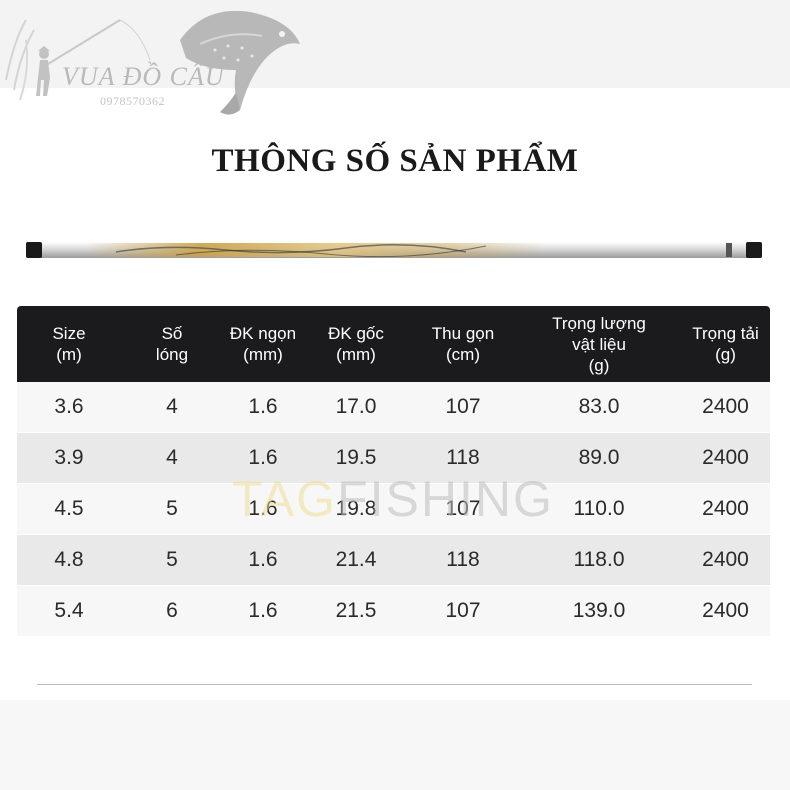  What do you see at coordinates (69, 344) in the screenshot?
I see `col-header-size: Size (m)` at bounding box center [69, 344].